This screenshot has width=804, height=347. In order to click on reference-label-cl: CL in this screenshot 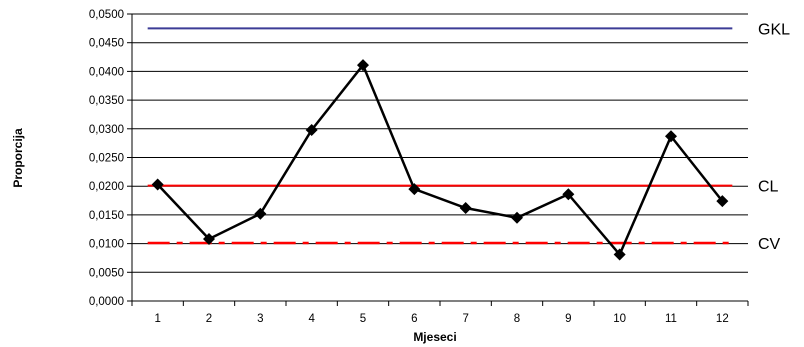, I will do `click(768, 187)`.